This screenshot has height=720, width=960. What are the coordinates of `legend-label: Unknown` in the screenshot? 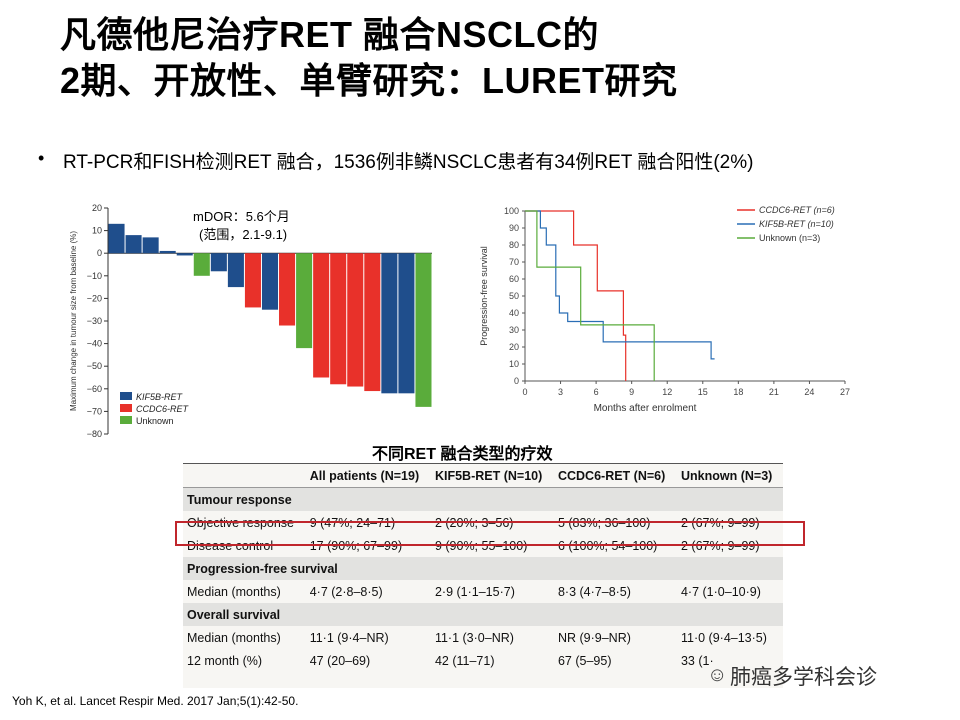 It's located at (155, 421).